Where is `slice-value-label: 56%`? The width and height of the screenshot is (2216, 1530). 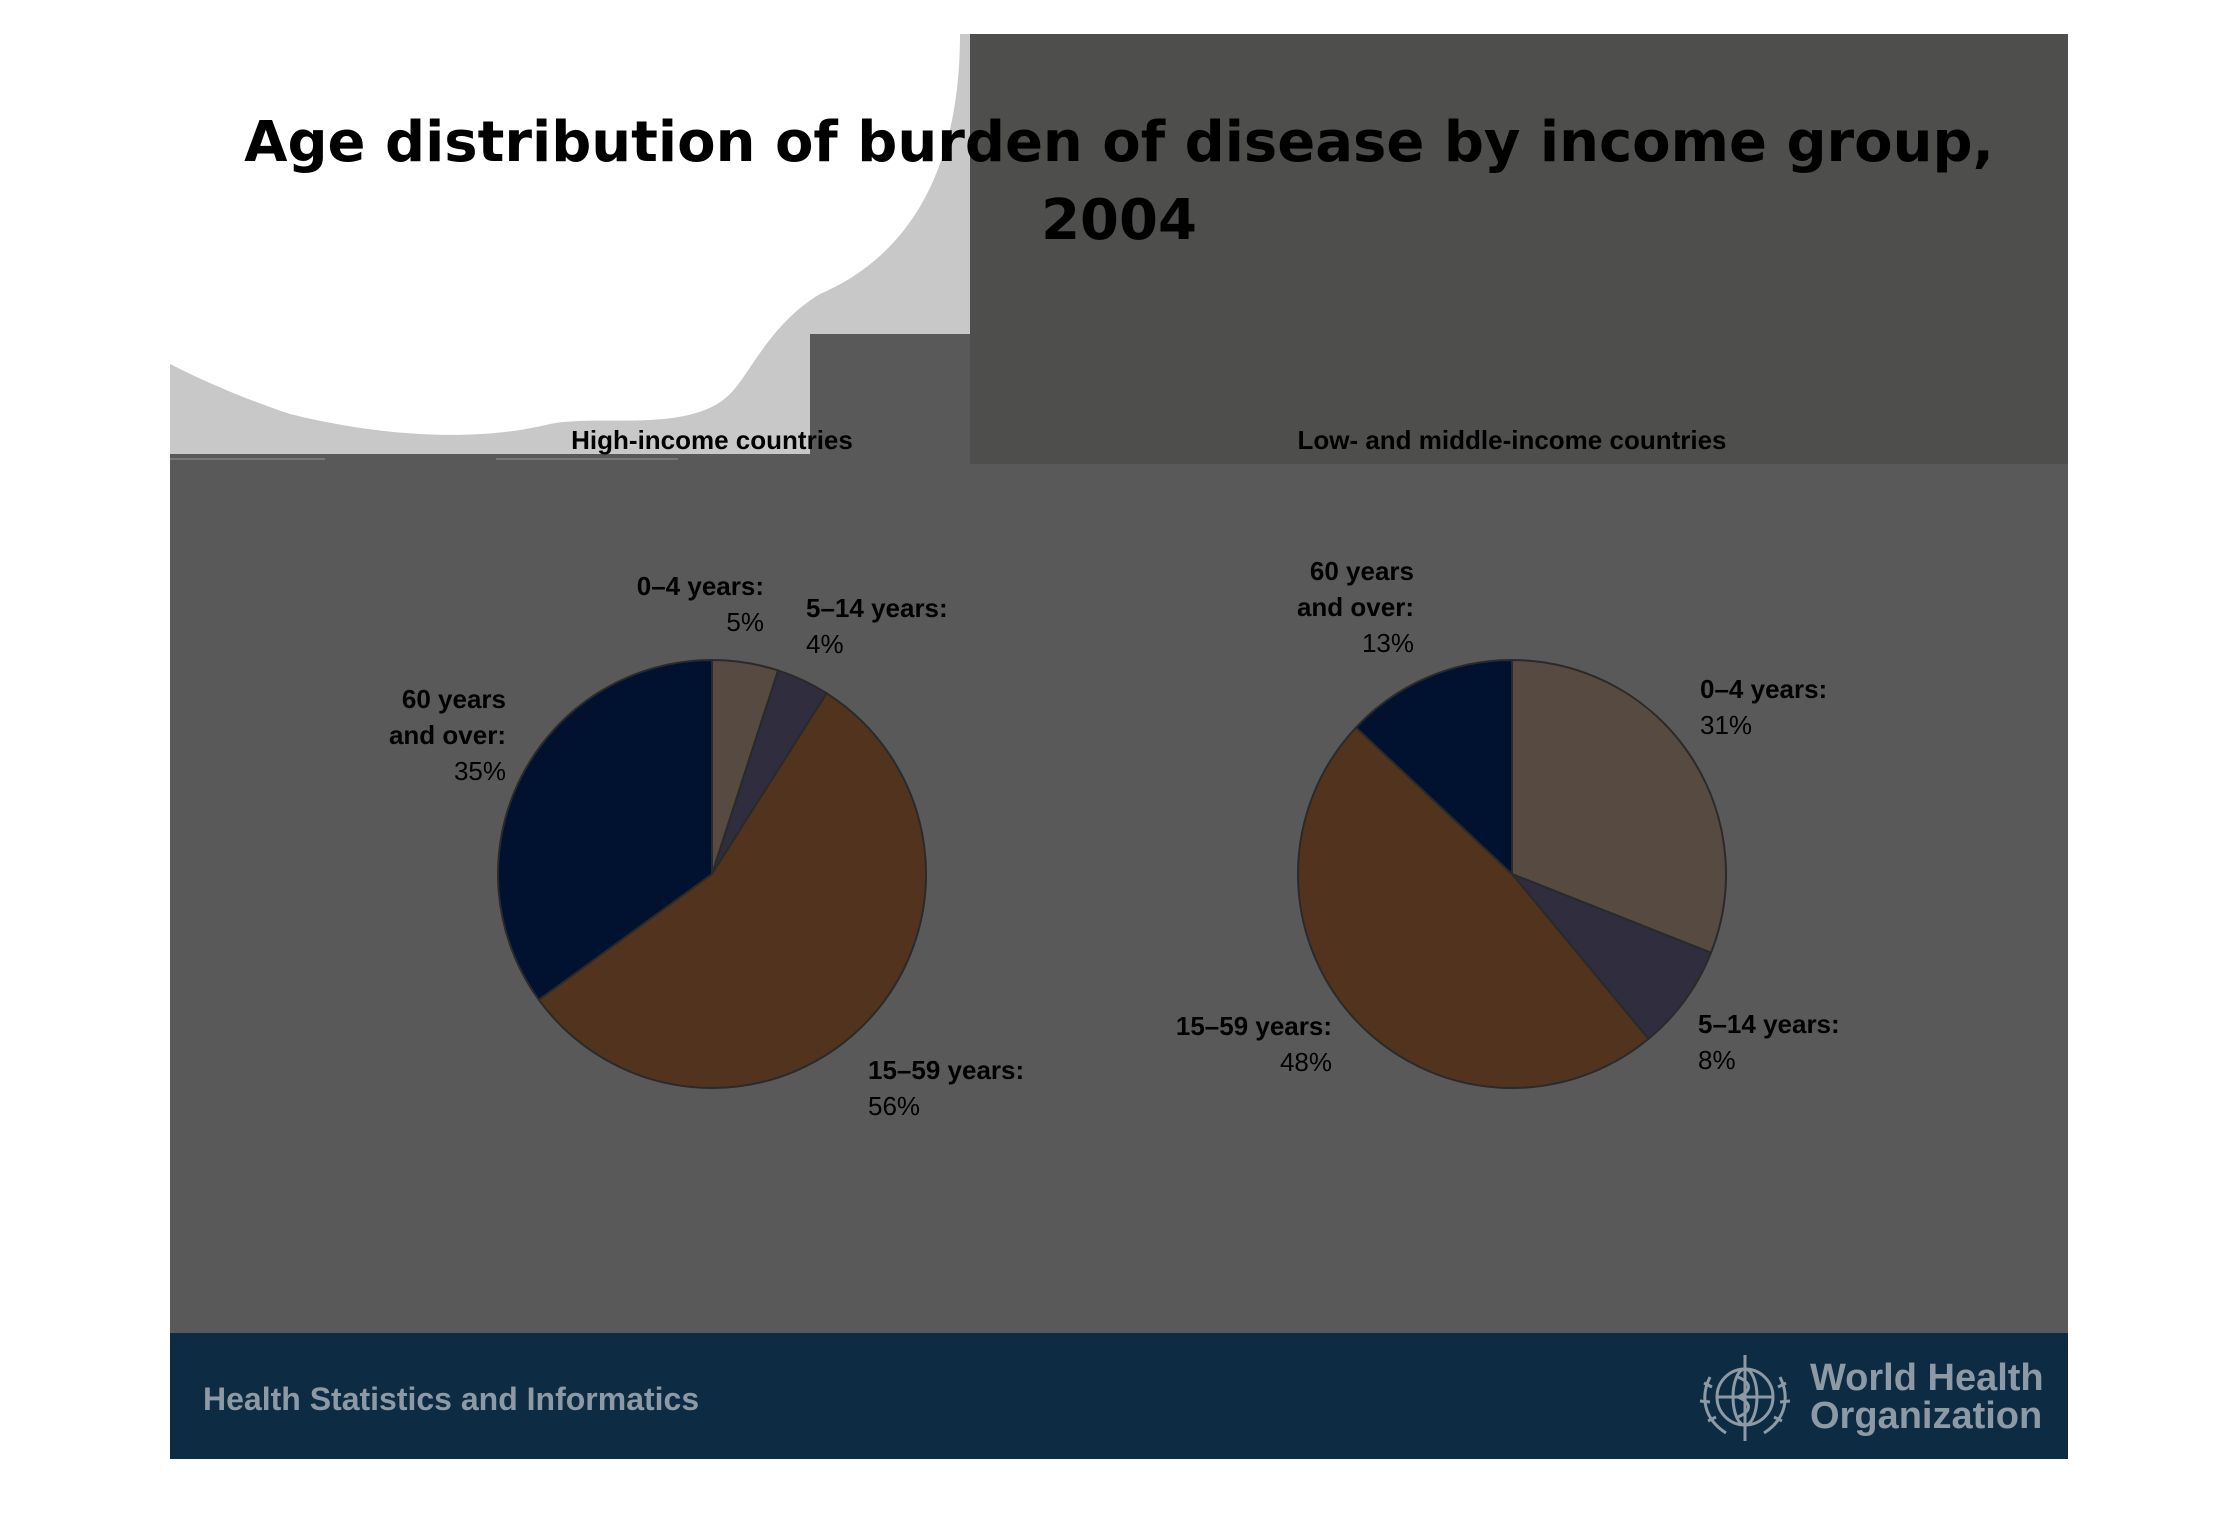 slice-value-label: 56% is located at coordinates (894, 1106).